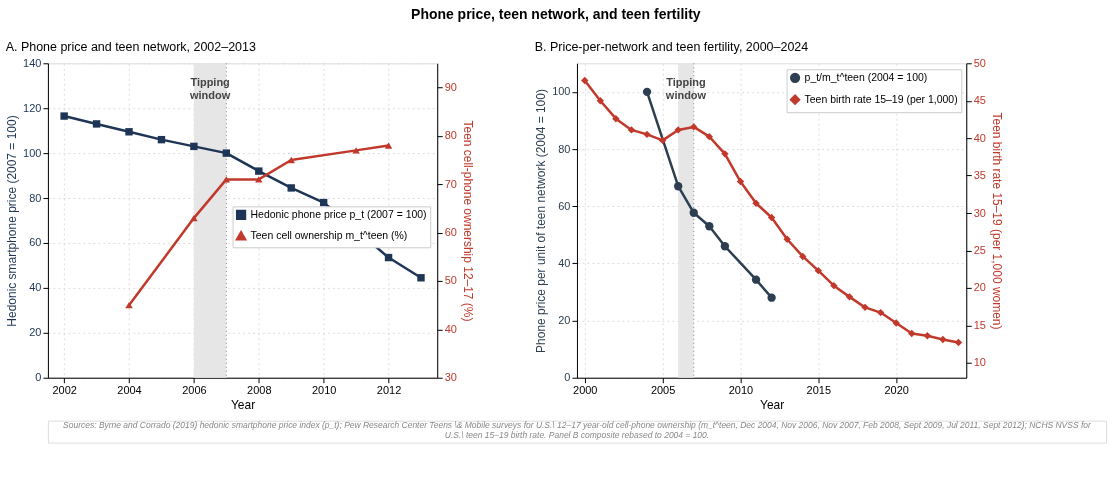 This screenshot has width=1112, height=481. I want to click on x-tick-label: 2000, so click(585, 390).